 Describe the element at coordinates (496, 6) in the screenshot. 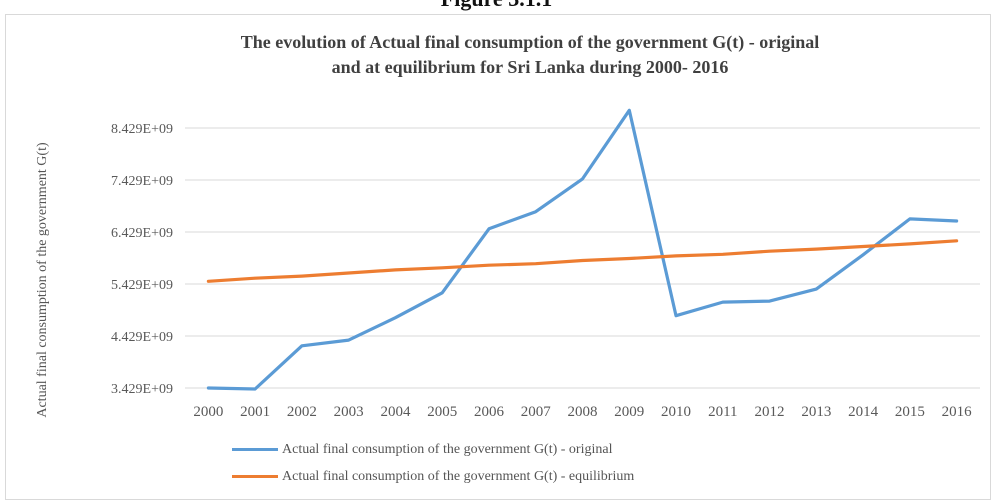

I see `figure-caption: Figure 3.1.1` at that location.